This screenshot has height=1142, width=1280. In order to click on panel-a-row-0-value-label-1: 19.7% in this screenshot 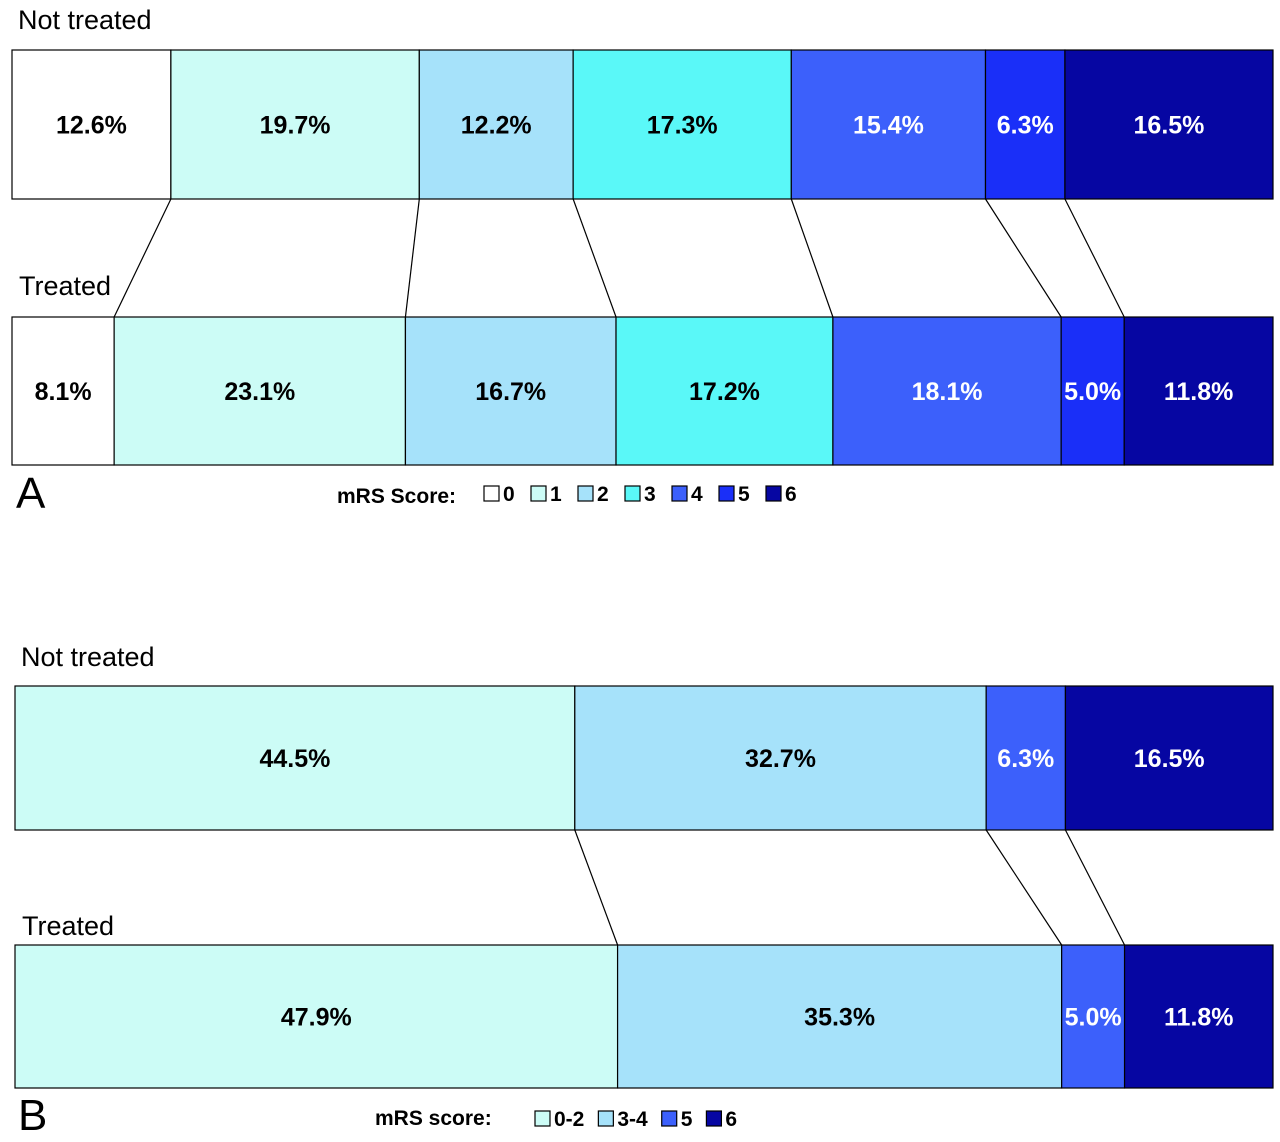, I will do `click(295, 126)`.